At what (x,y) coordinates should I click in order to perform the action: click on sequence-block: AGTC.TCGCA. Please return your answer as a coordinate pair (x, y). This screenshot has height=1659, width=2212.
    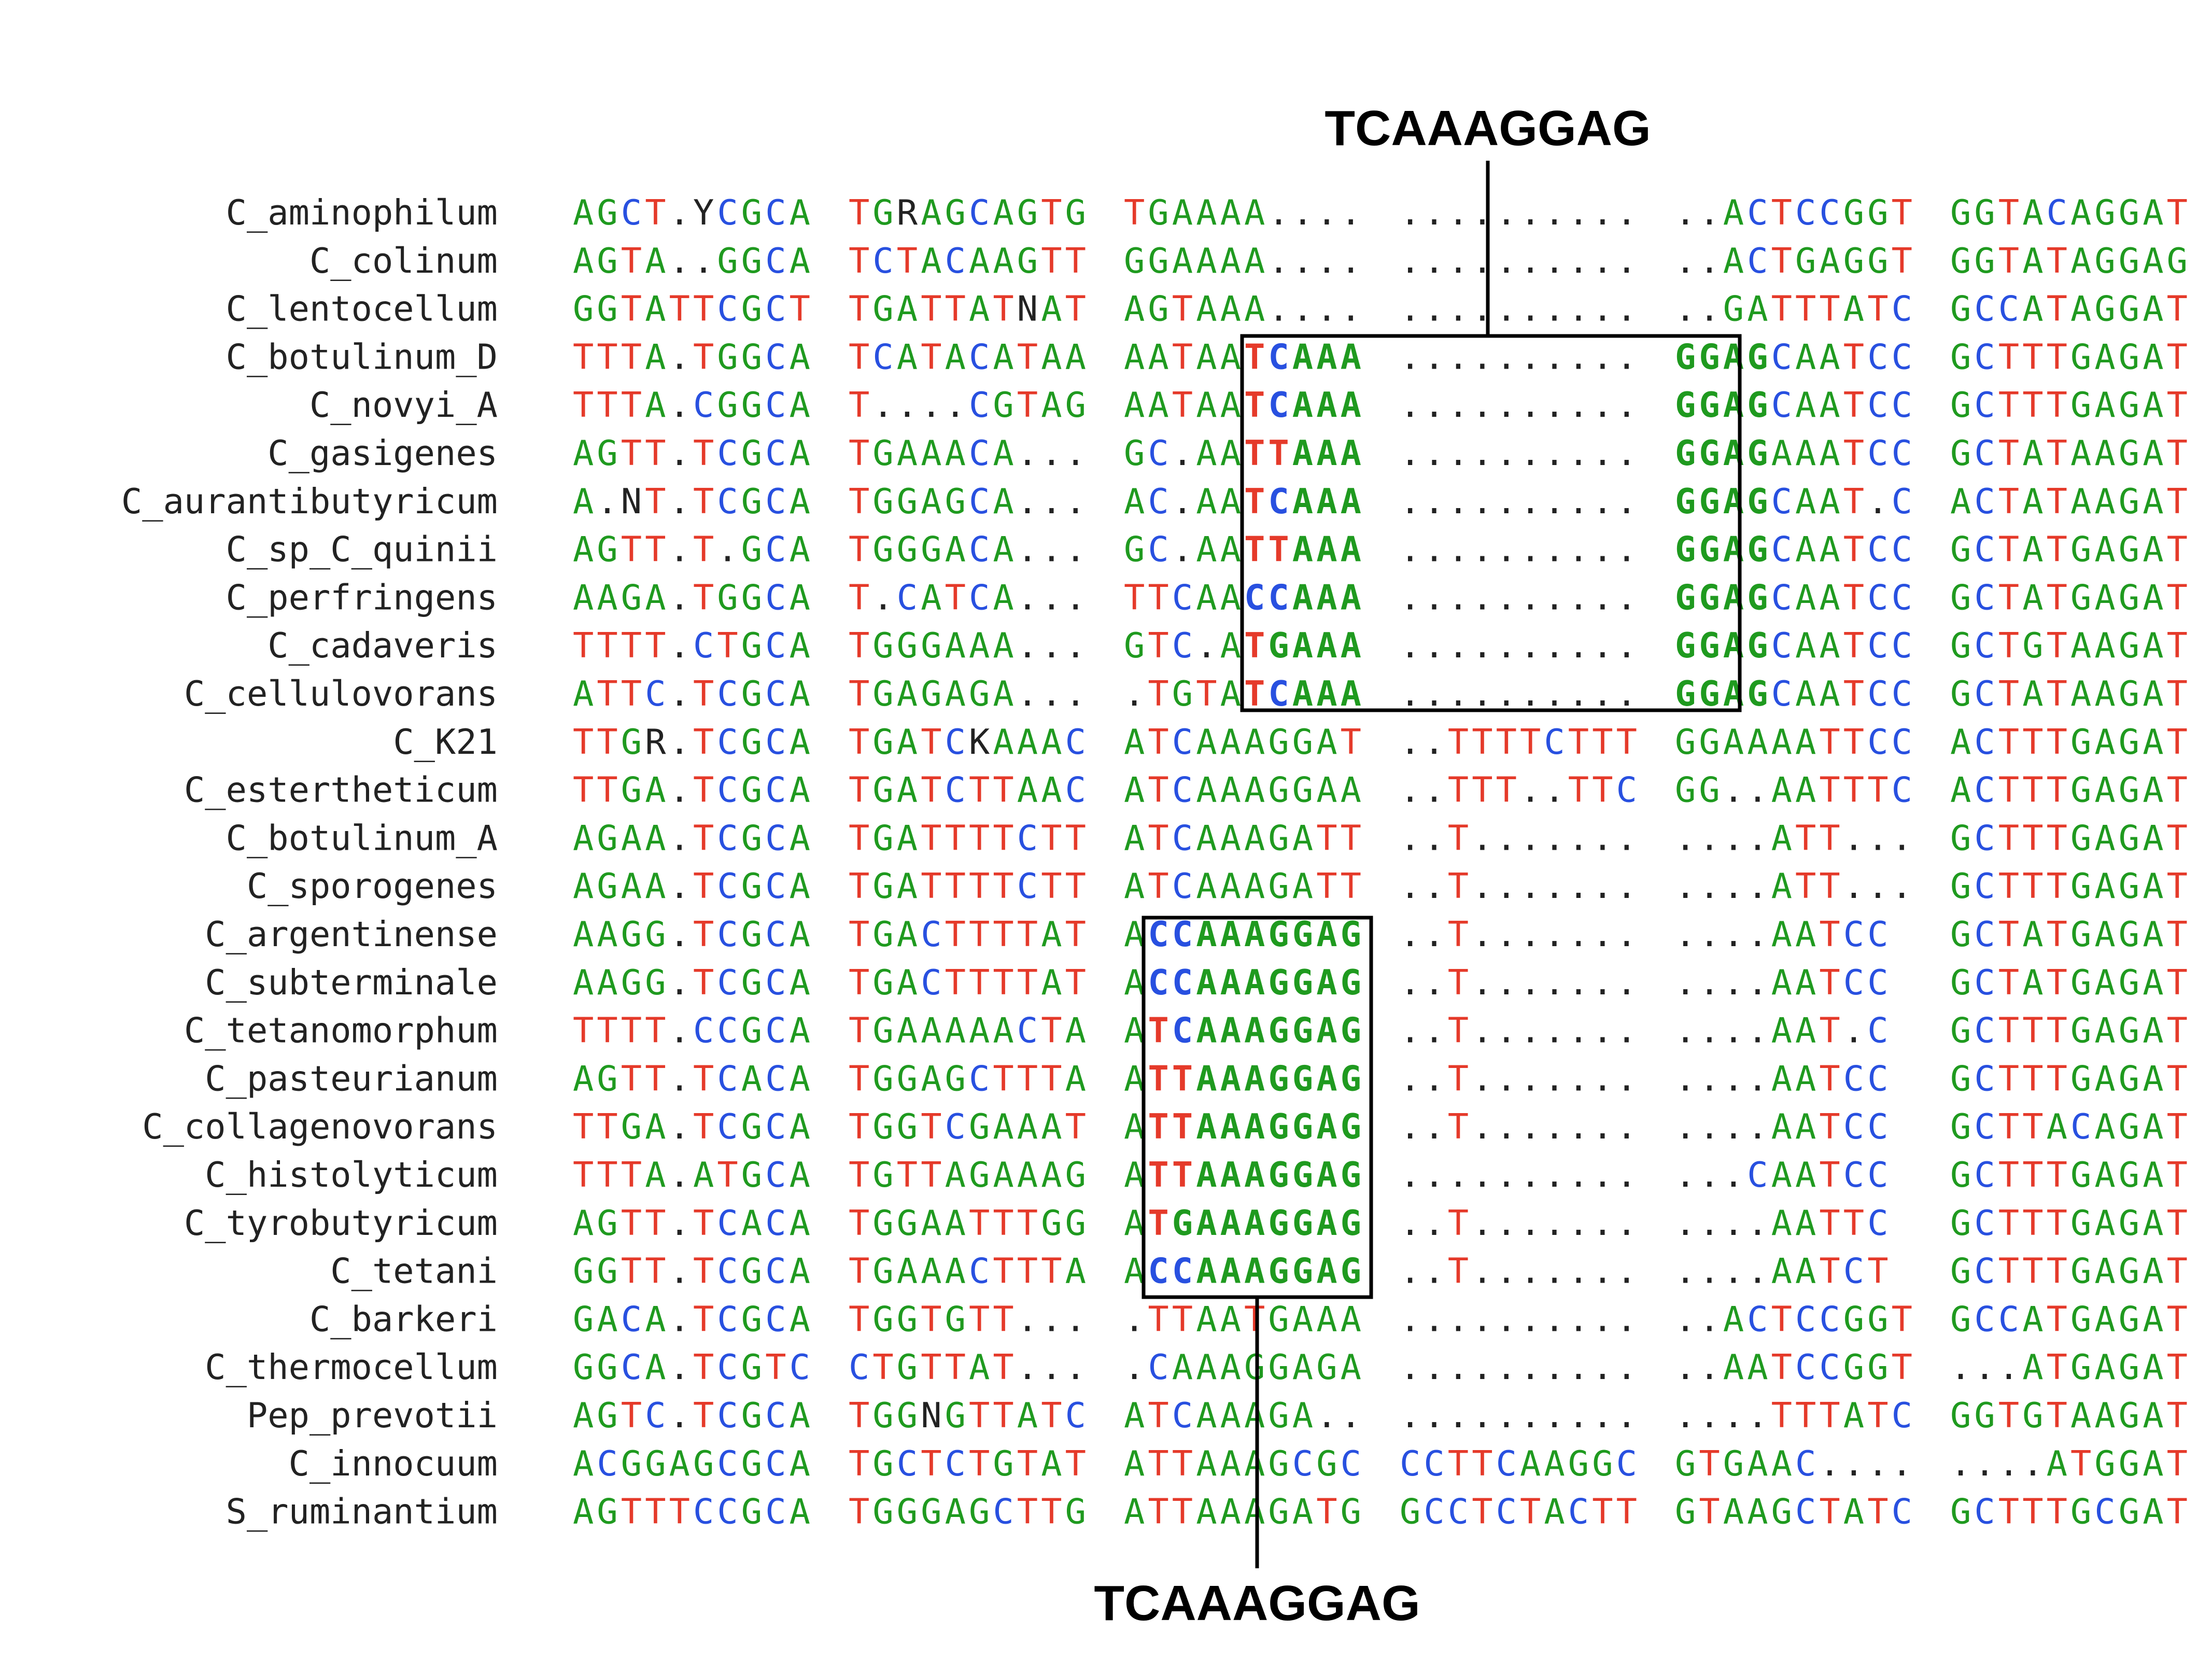
    Looking at the image, I should click on (691, 1415).